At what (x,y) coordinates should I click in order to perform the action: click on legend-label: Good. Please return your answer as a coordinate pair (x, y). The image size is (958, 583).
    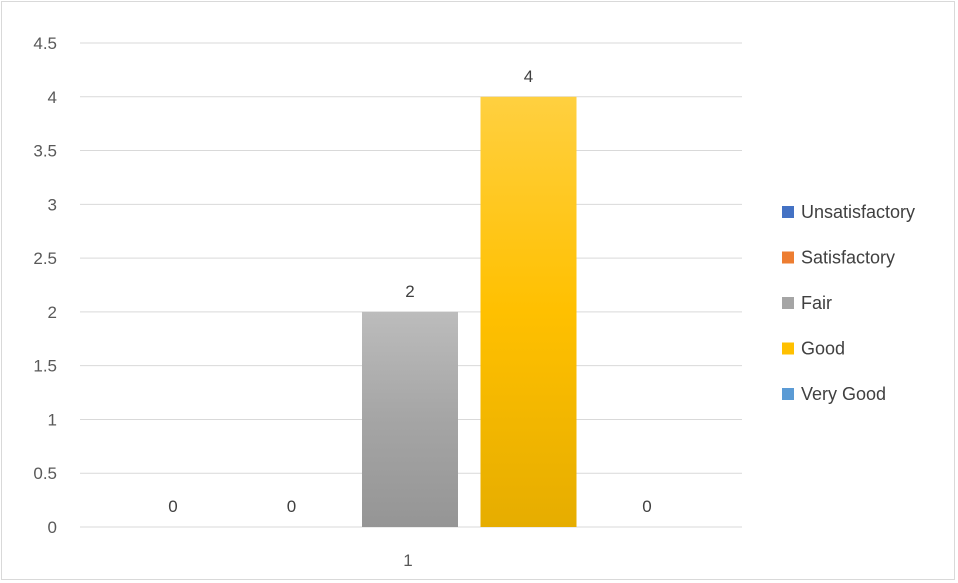
    Looking at the image, I should click on (823, 349).